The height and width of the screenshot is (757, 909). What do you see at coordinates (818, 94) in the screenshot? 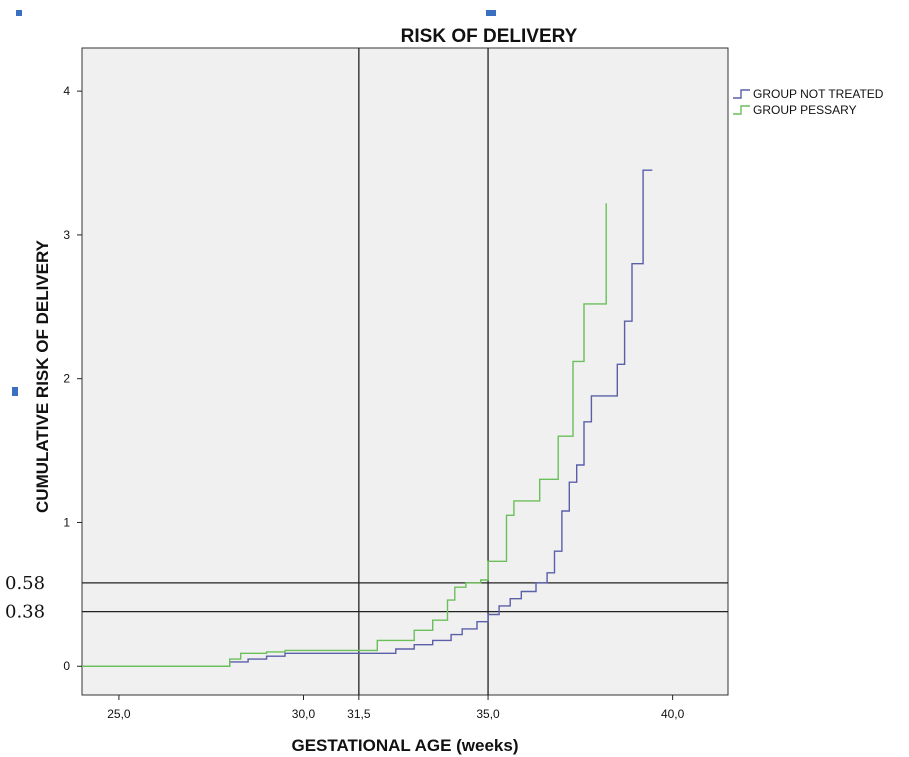
I see `legend-label-group-not-treated: GROUP NOT TREATED` at bounding box center [818, 94].